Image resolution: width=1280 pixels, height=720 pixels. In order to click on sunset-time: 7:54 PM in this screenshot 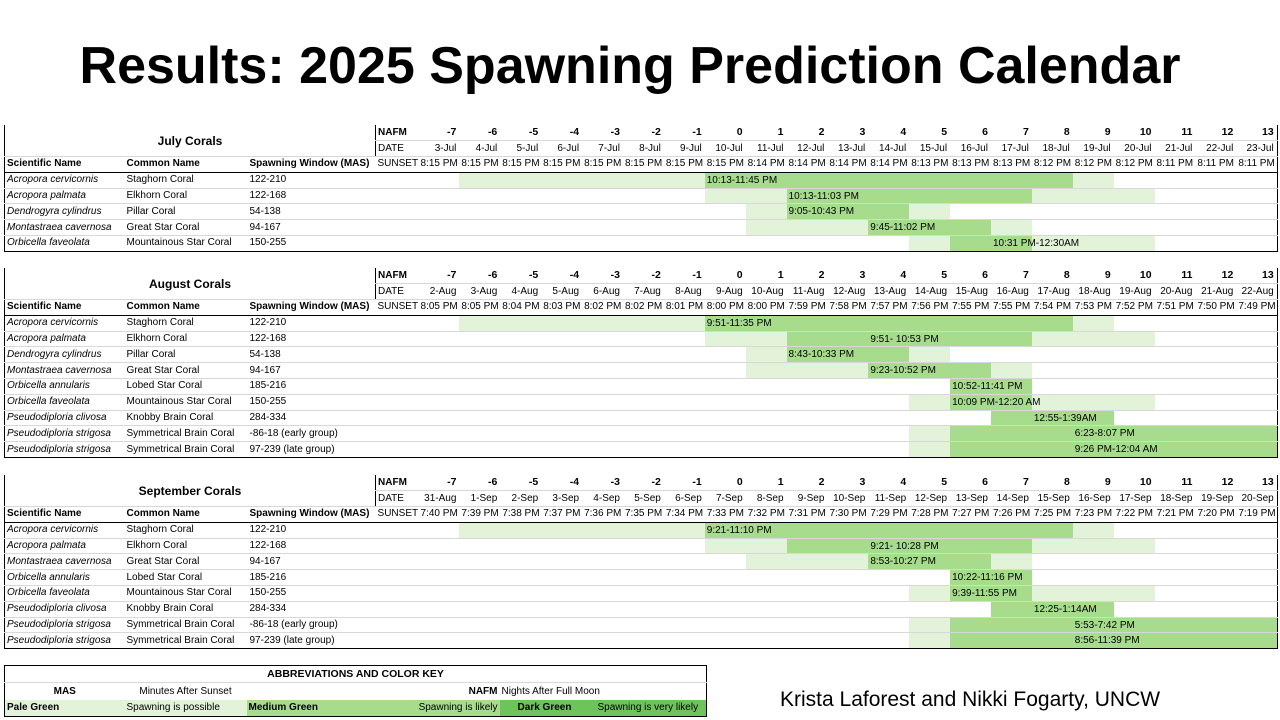, I will do `click(1052, 307)`.